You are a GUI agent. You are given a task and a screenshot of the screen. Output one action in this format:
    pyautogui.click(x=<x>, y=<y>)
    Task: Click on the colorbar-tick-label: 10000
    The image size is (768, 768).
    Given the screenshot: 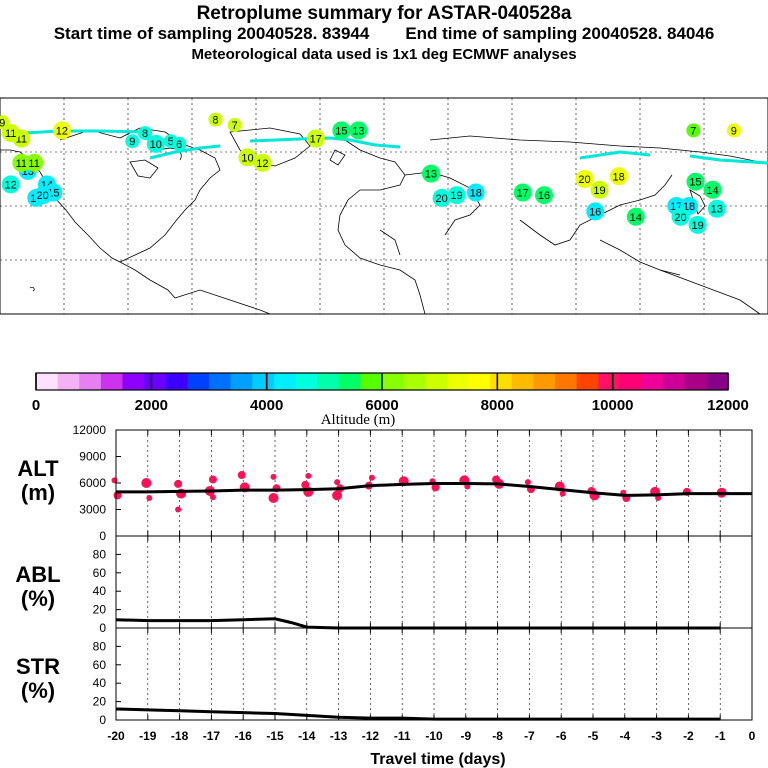 What is the action you would take?
    pyautogui.click(x=613, y=405)
    